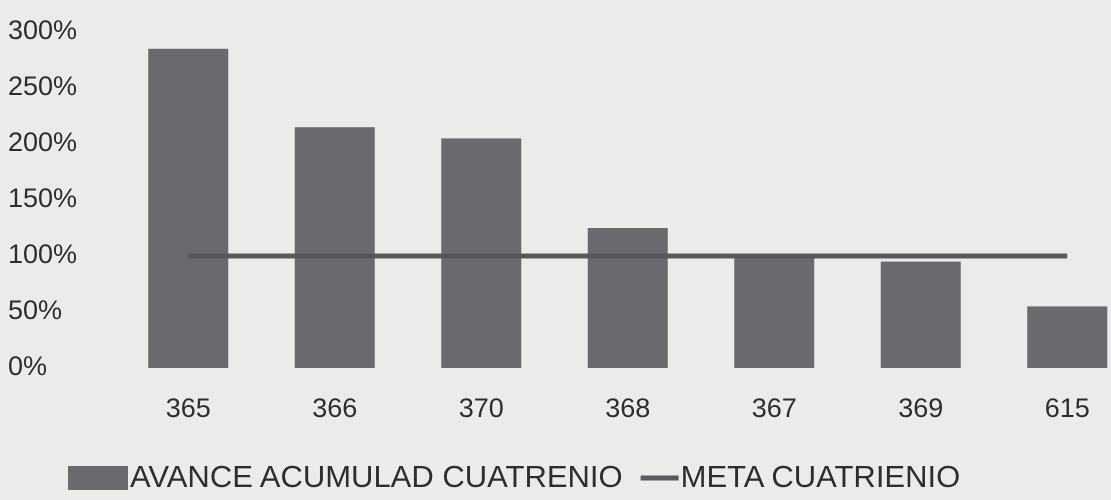  What do you see at coordinates (188, 408) in the screenshot?
I see `x-tick-label: 365` at bounding box center [188, 408].